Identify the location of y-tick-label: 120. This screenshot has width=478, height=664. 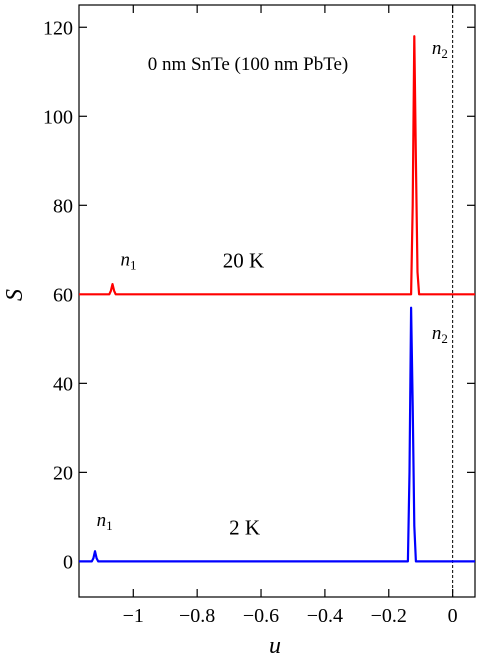
(58, 28).